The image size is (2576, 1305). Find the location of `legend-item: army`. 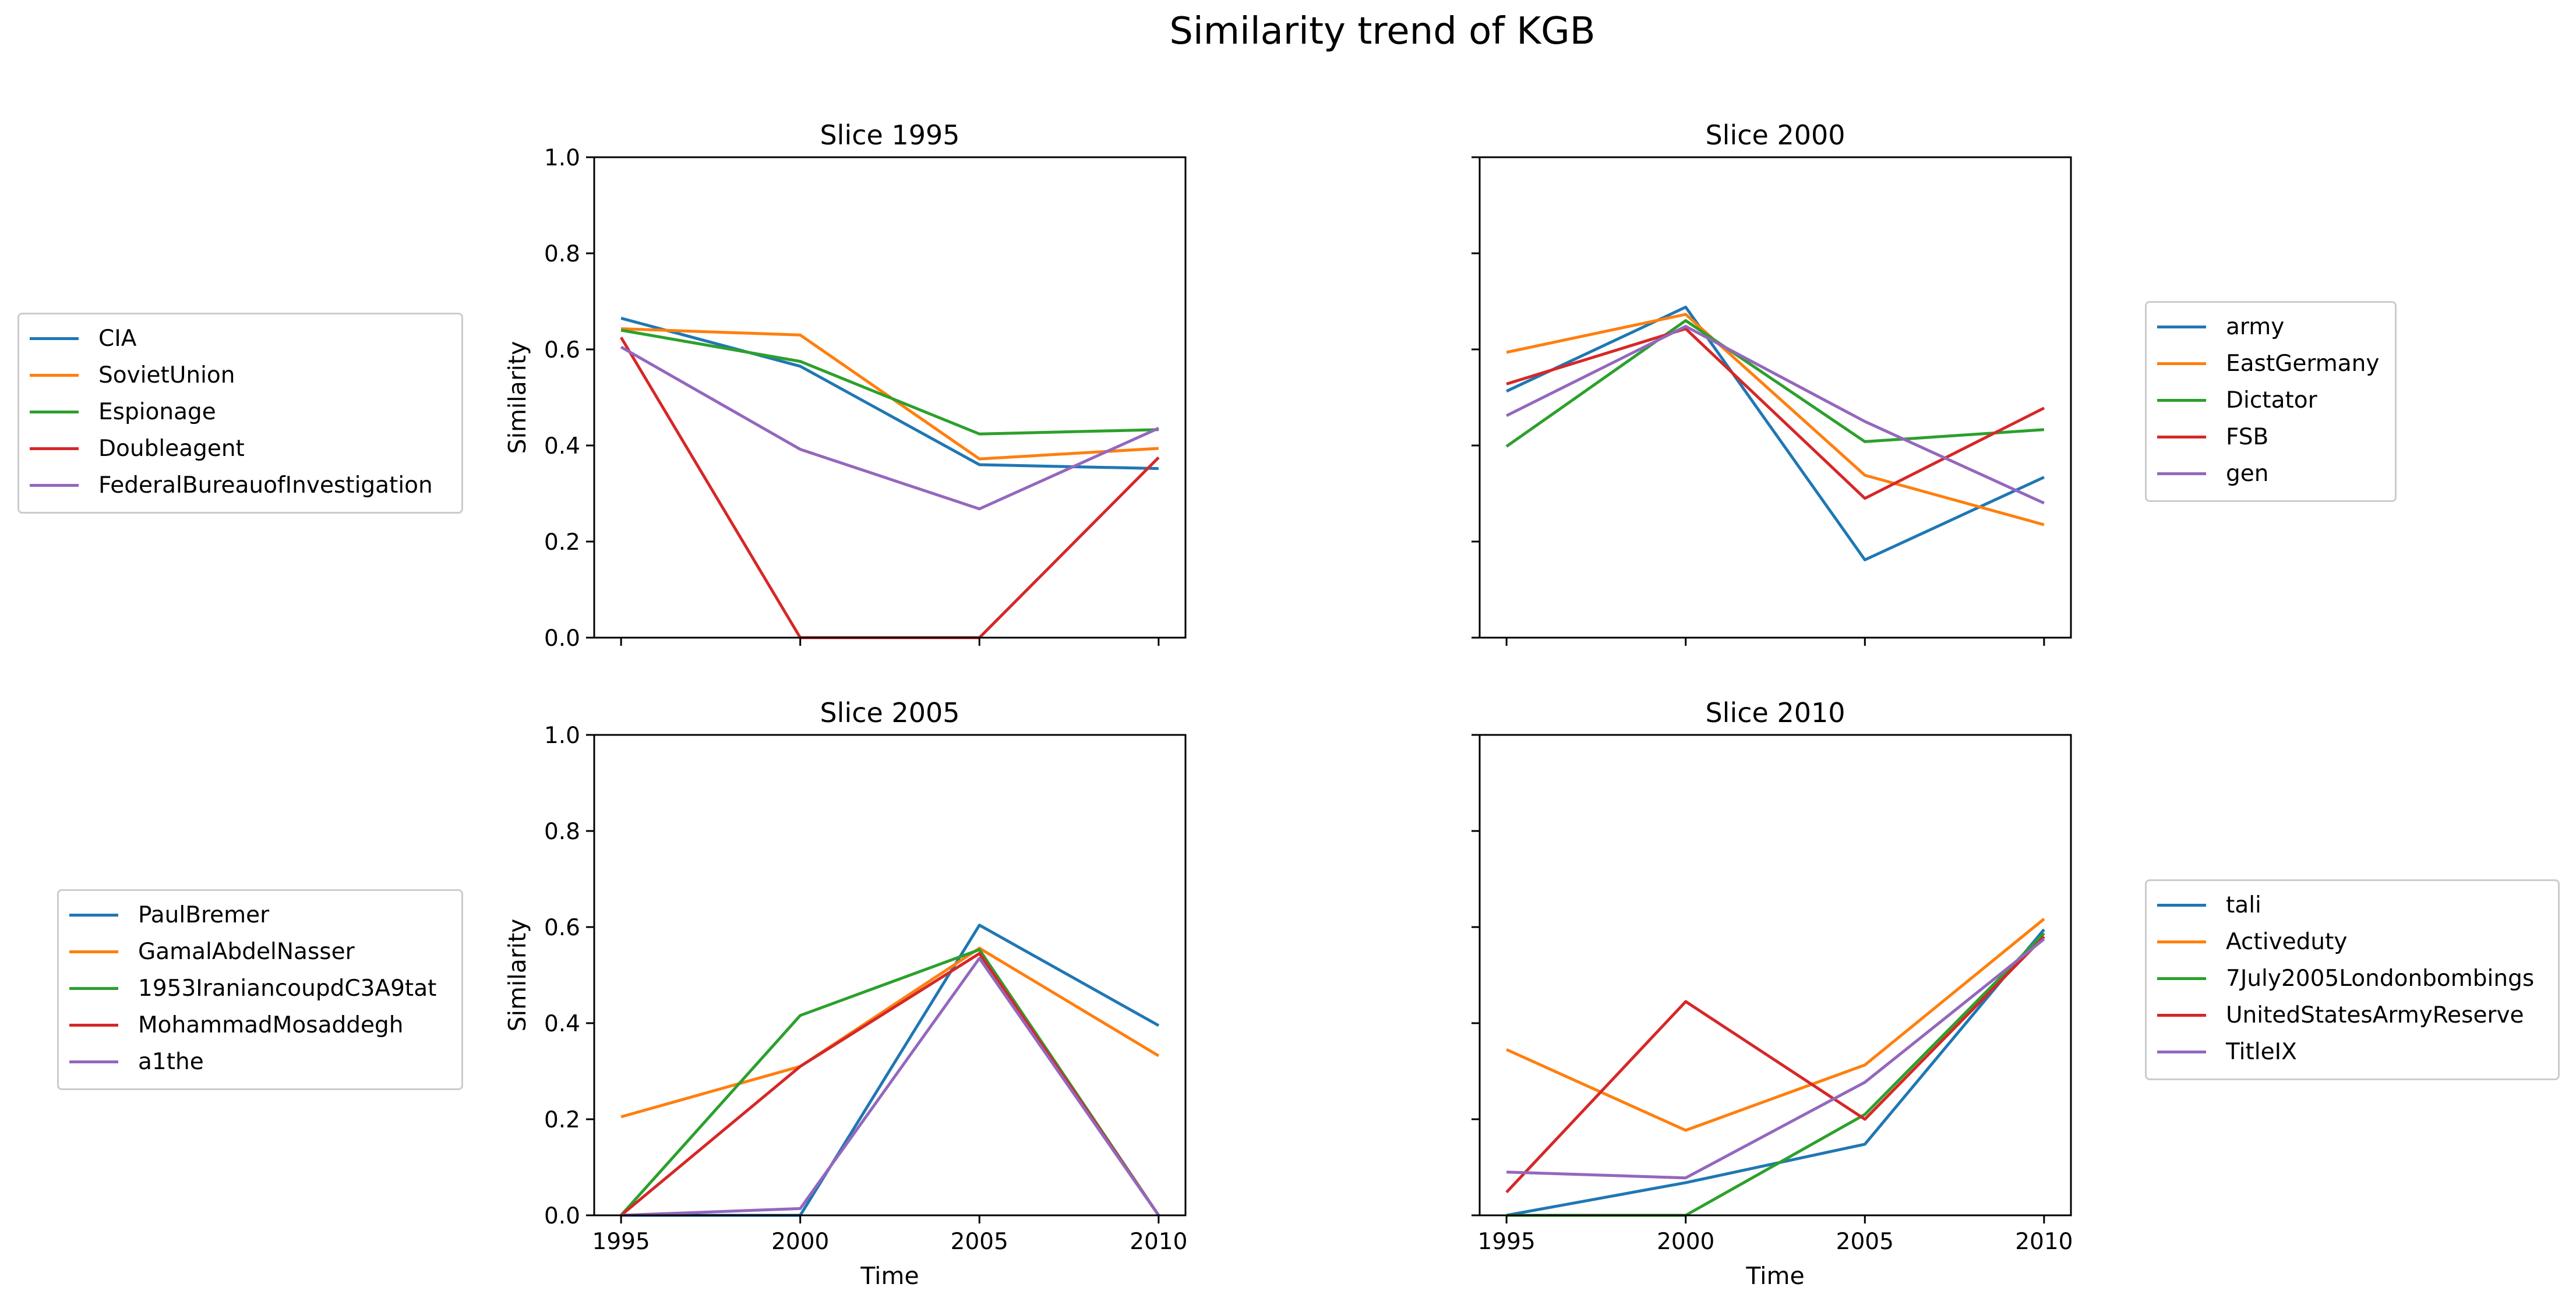

legend-item: army is located at coordinates (2269, 327).